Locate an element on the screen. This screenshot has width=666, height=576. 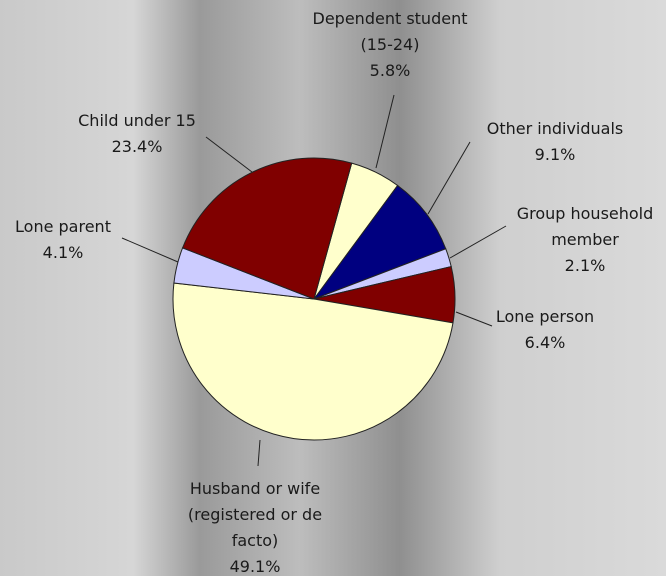
category-label: Dependent student (15-24) is located at coordinates (390, 31).